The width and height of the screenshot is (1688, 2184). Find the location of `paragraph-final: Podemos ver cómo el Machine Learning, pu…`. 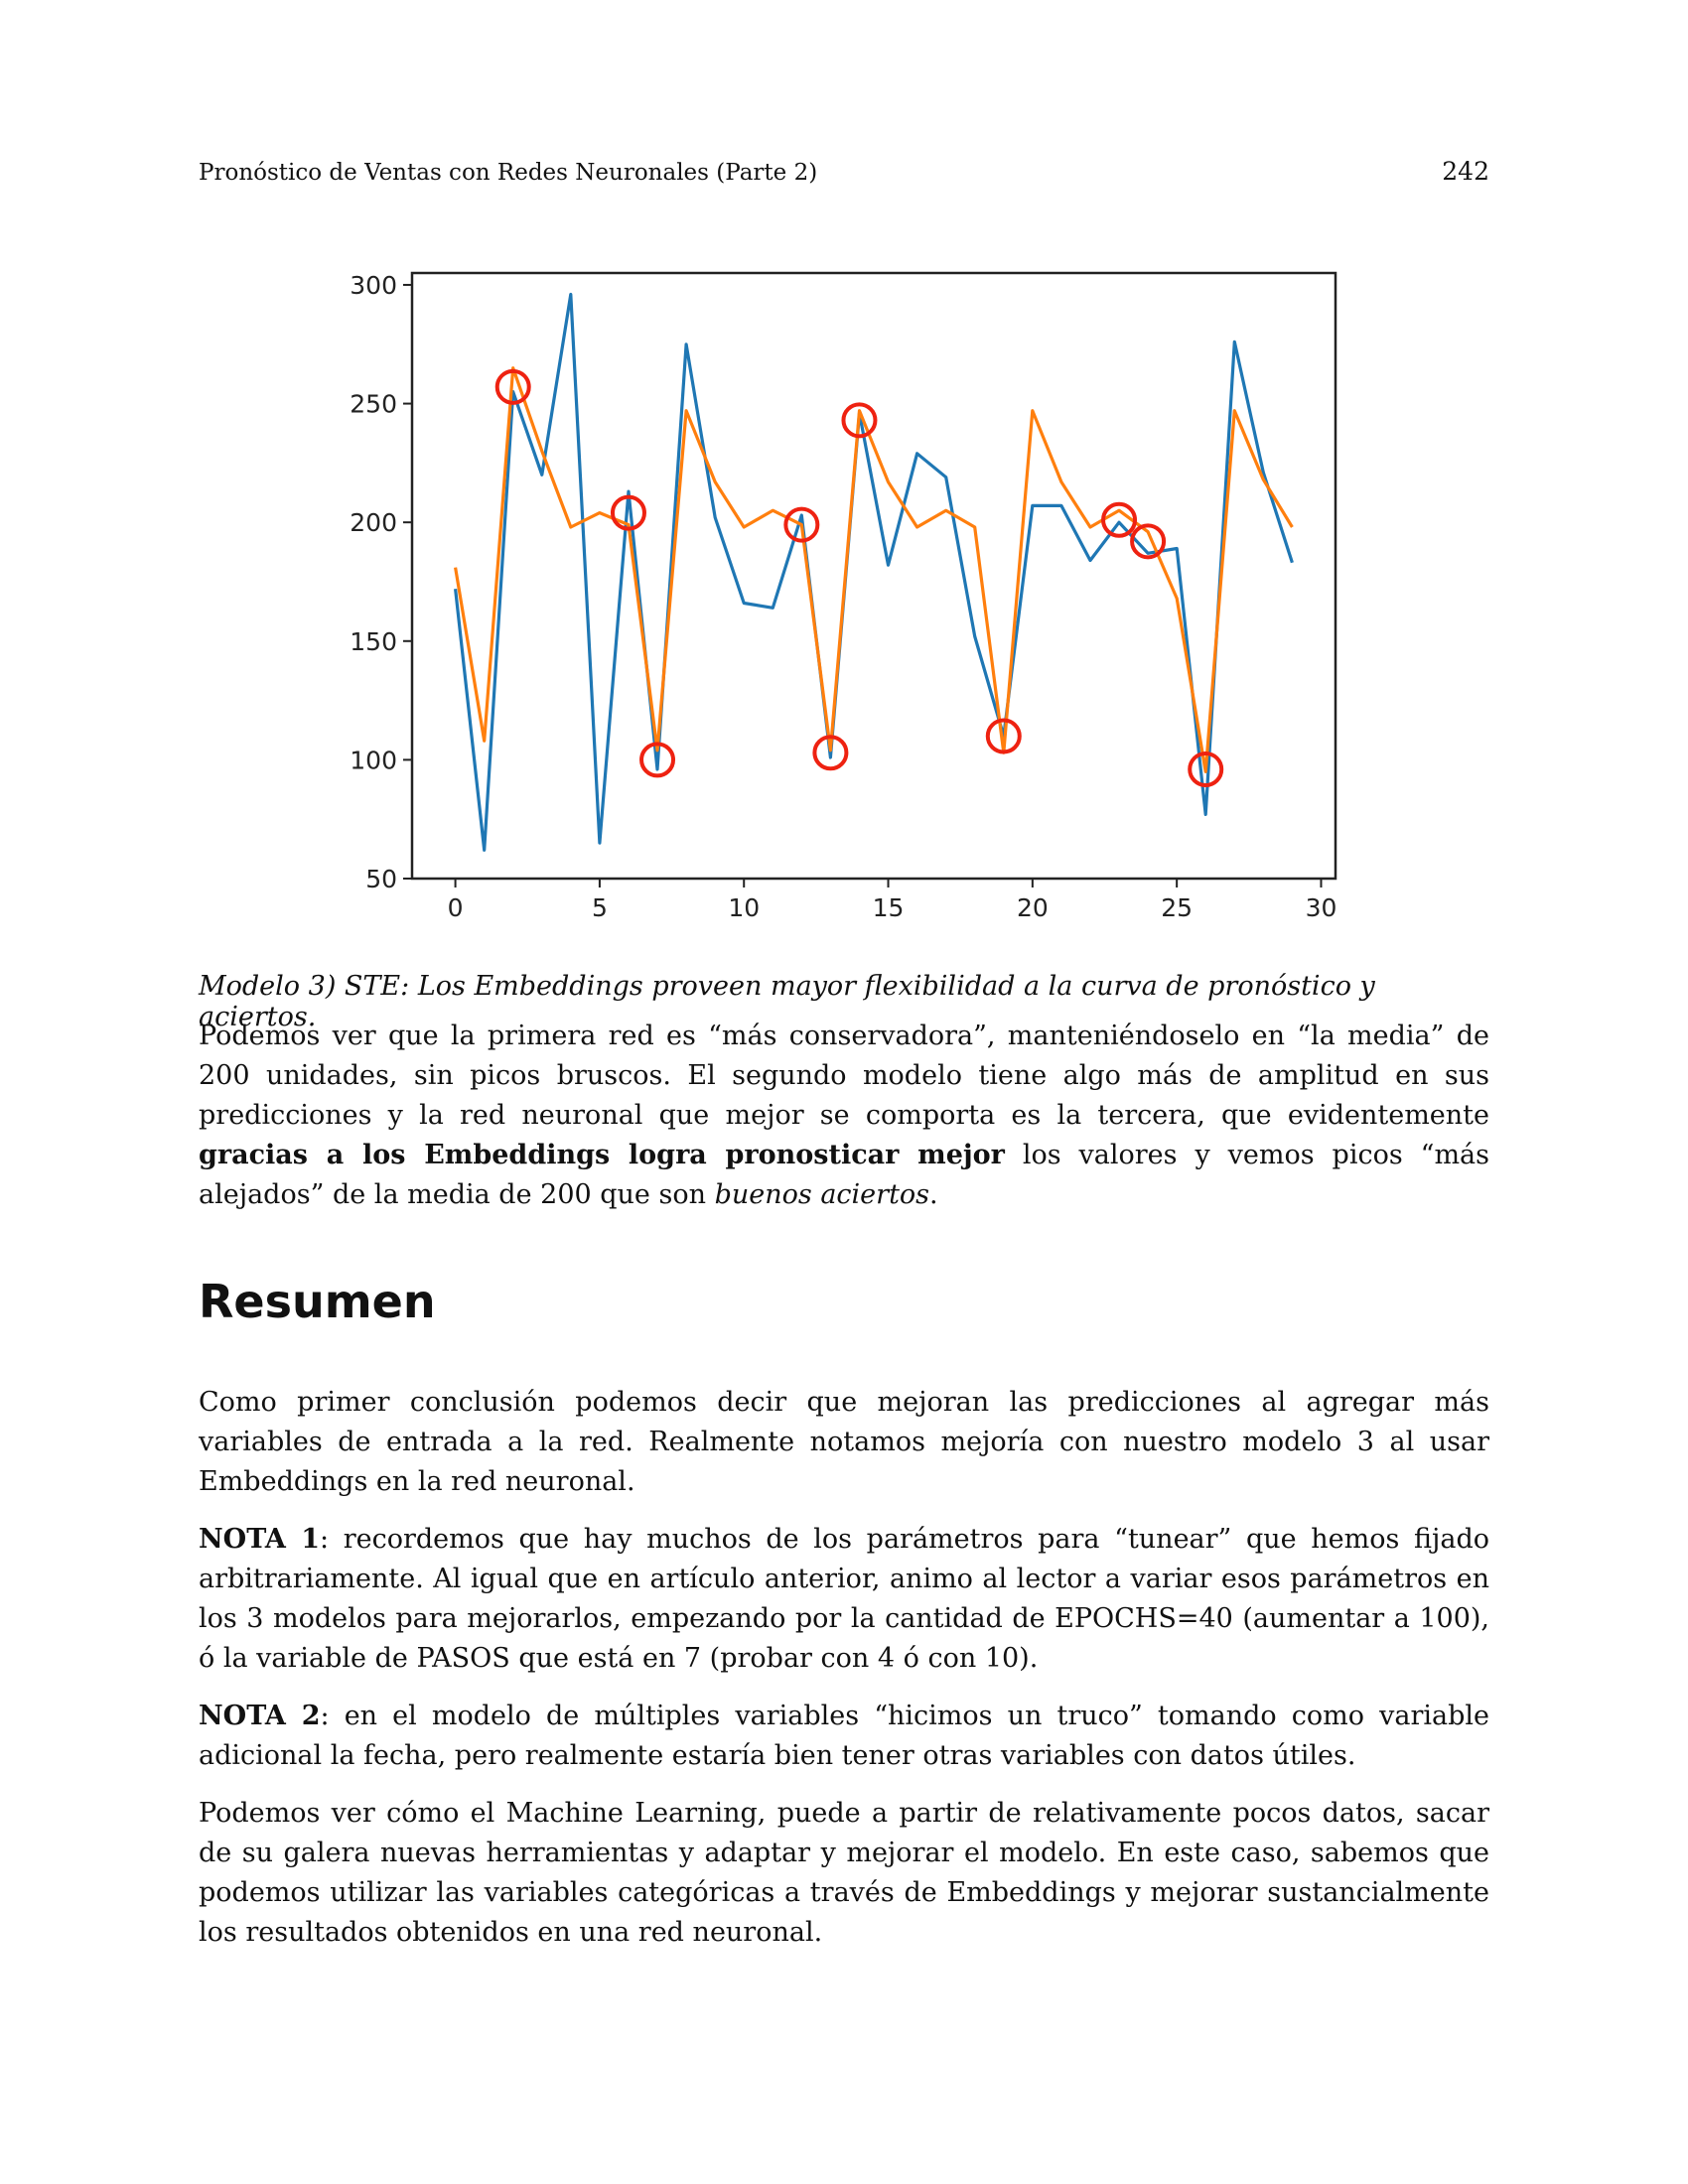

paragraph-final: Podemos ver cómo el Machine Learning, pu… is located at coordinates (844, 1873).